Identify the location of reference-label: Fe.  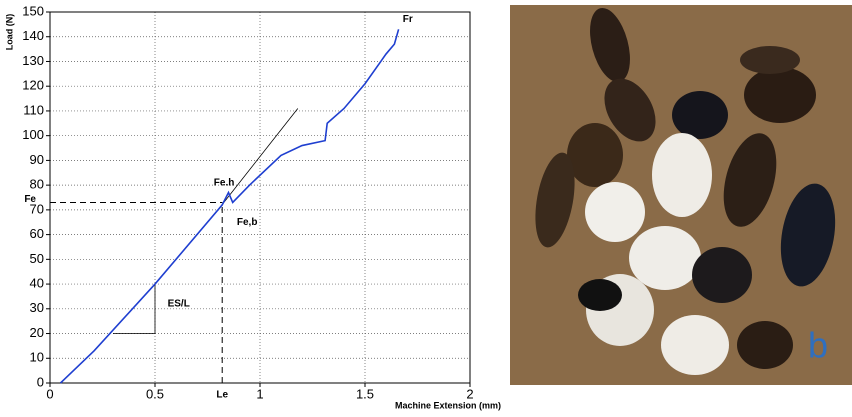
(30, 199).